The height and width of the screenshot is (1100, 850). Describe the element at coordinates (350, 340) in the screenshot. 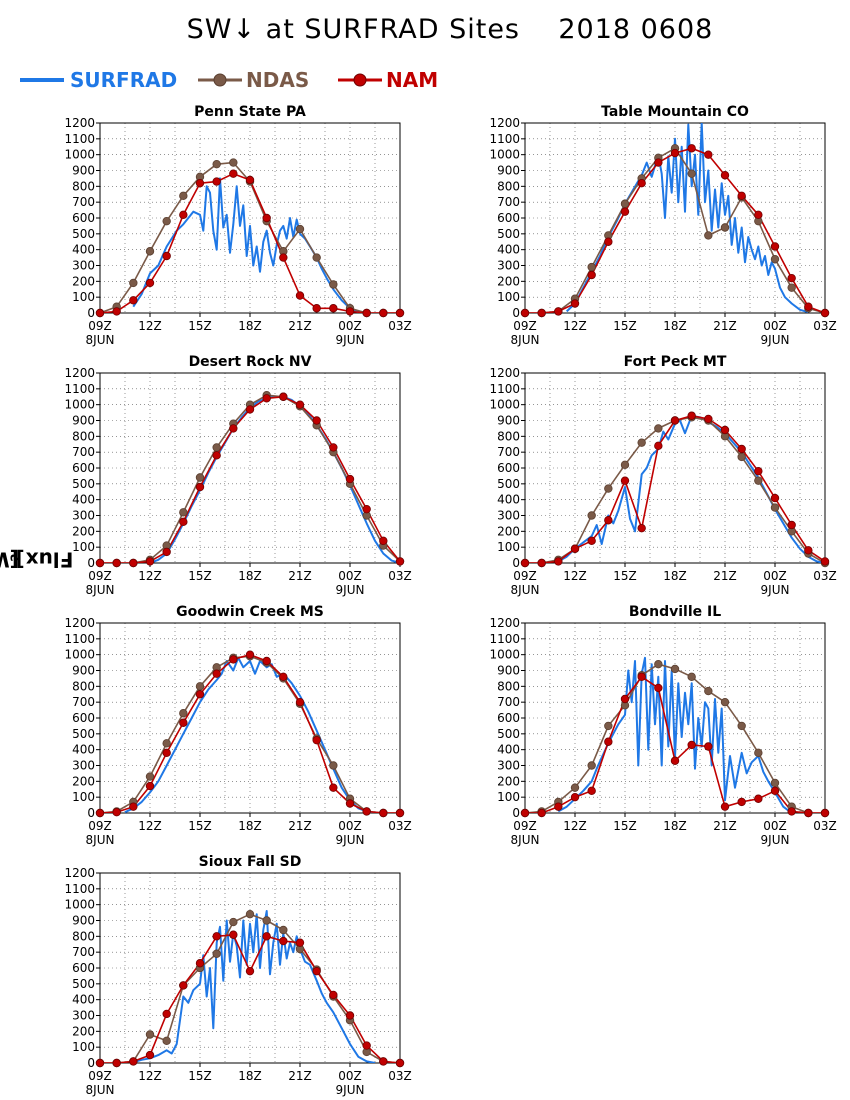

I see `x-date-label: 9JUN` at that location.